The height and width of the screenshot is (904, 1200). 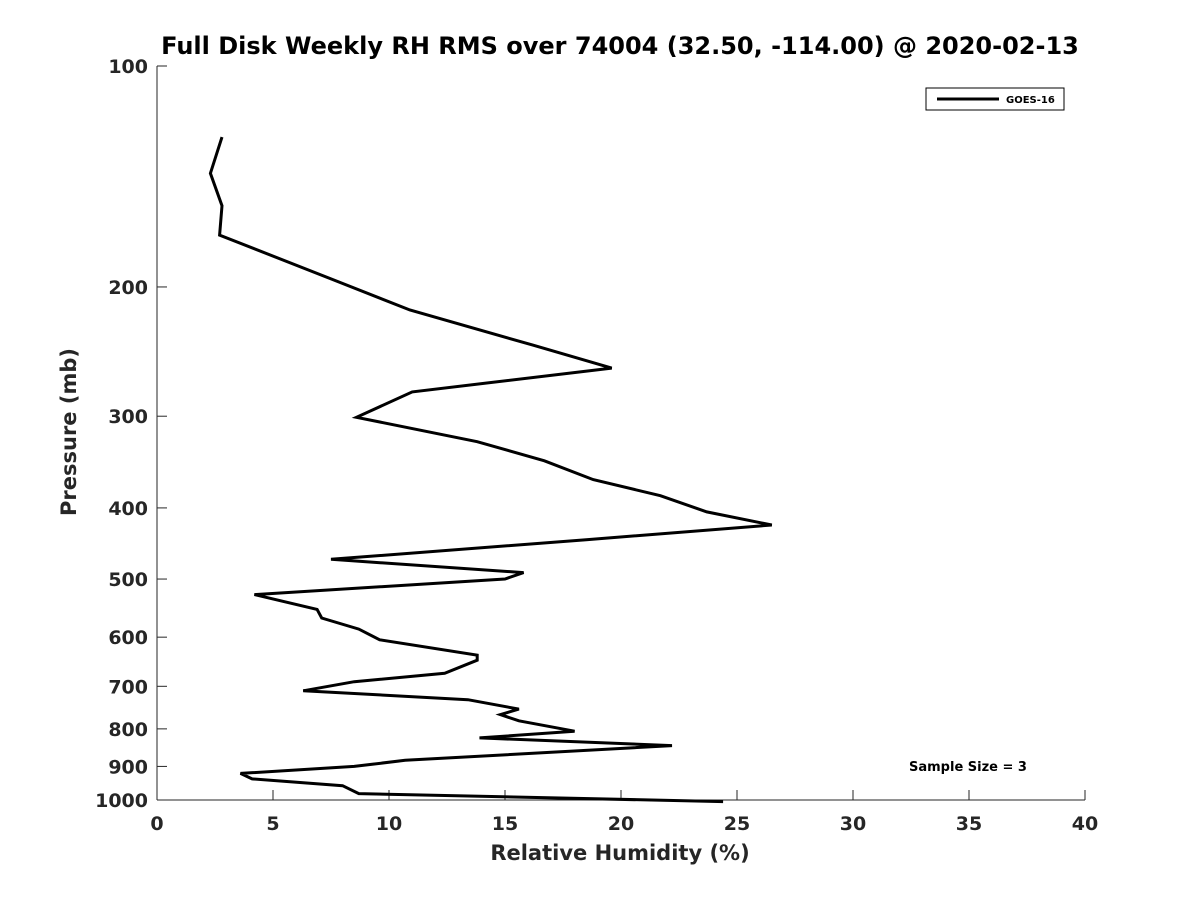 What do you see at coordinates (1085, 824) in the screenshot?
I see `x-tick-label: 40` at bounding box center [1085, 824].